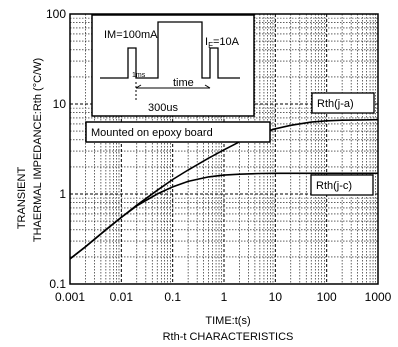 This screenshot has height=347, width=398. I want to click on inset-300us-label: 300us, so click(163, 108).